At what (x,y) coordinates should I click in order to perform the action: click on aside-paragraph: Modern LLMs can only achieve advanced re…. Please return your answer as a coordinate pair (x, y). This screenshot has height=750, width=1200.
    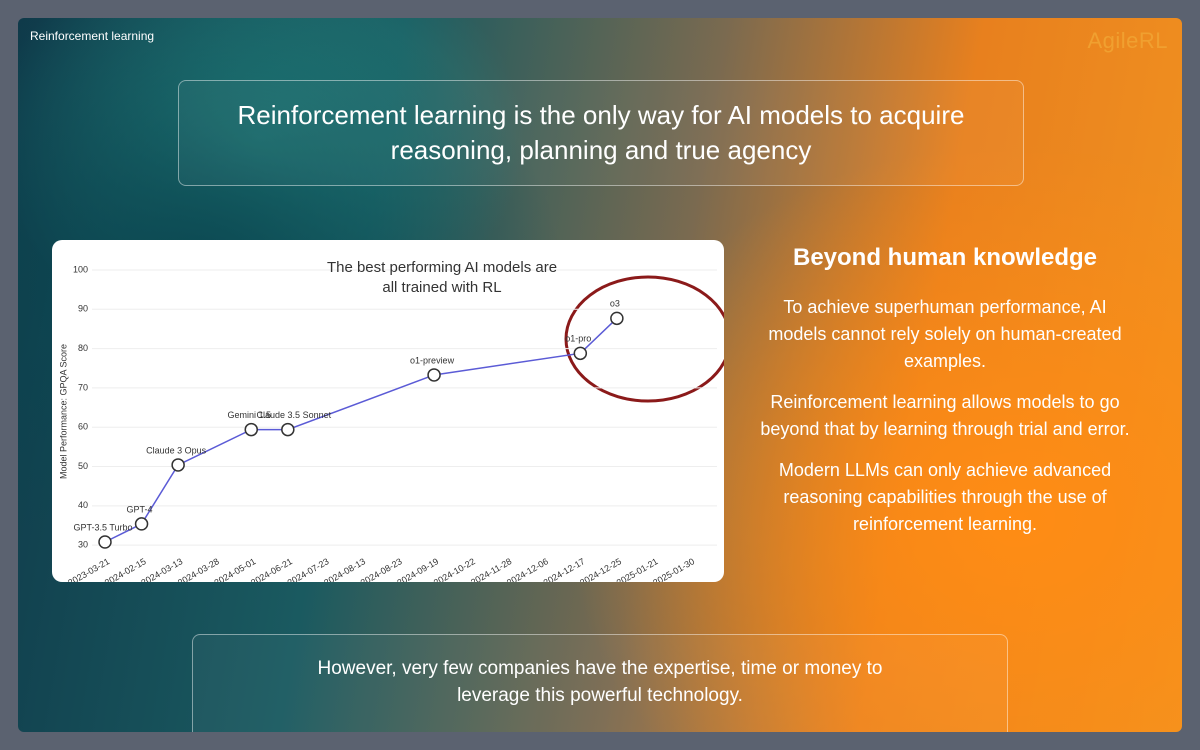
    Looking at the image, I should click on (945, 497).